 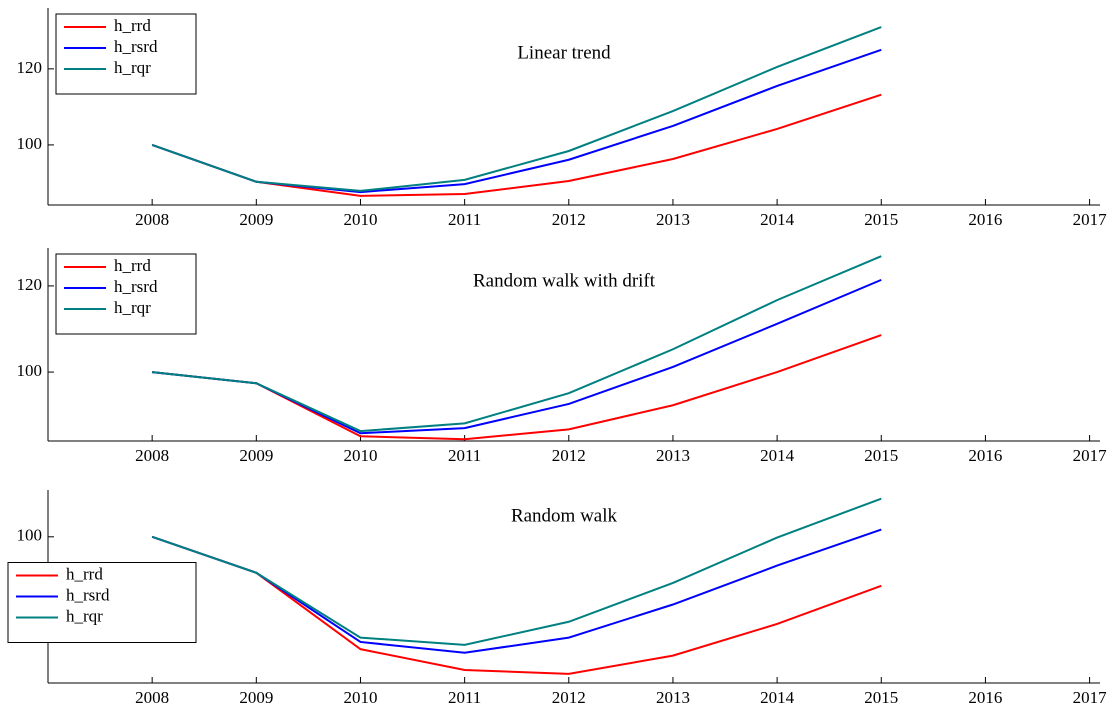 I want to click on chart-title: Linear trend, so click(x=564, y=52).